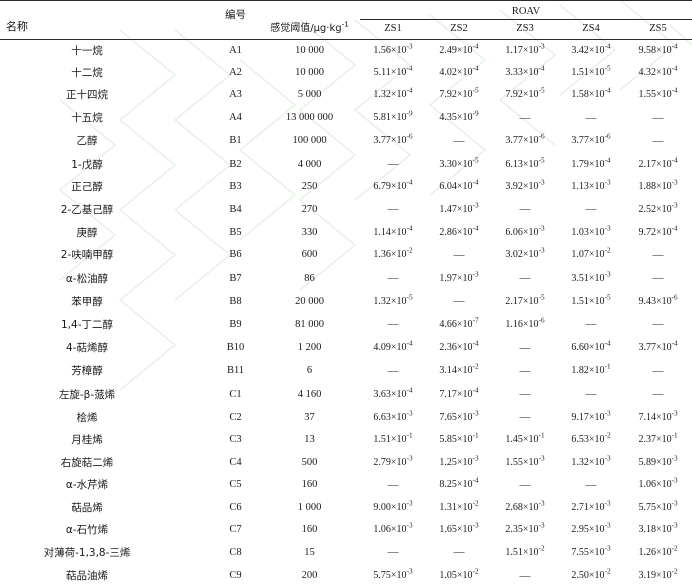 This screenshot has width=692, height=588. Describe the element at coordinates (309, 95) in the screenshot. I see `cell-threshold: 5 000` at that location.